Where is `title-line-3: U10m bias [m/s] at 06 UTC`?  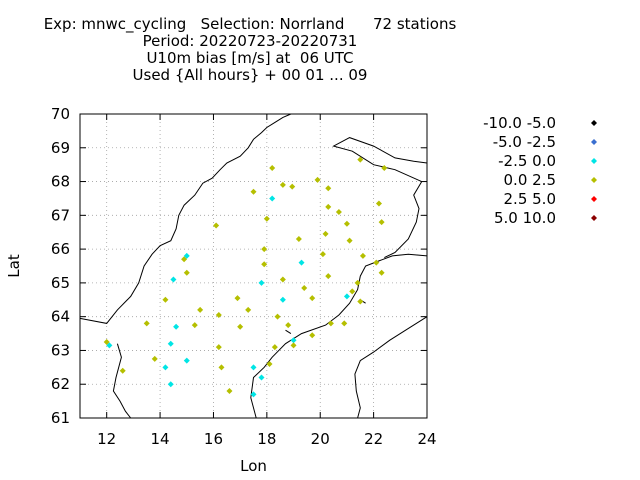
title-line-3: U10m bias [m/s] at 06 UTC is located at coordinates (250, 58).